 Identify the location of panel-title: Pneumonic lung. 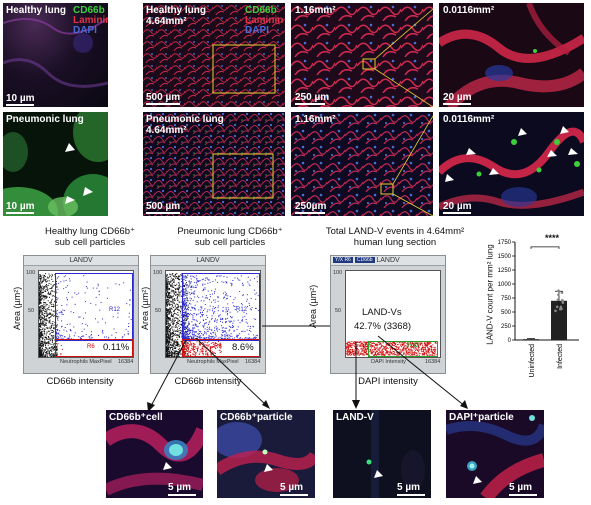
(45, 119).